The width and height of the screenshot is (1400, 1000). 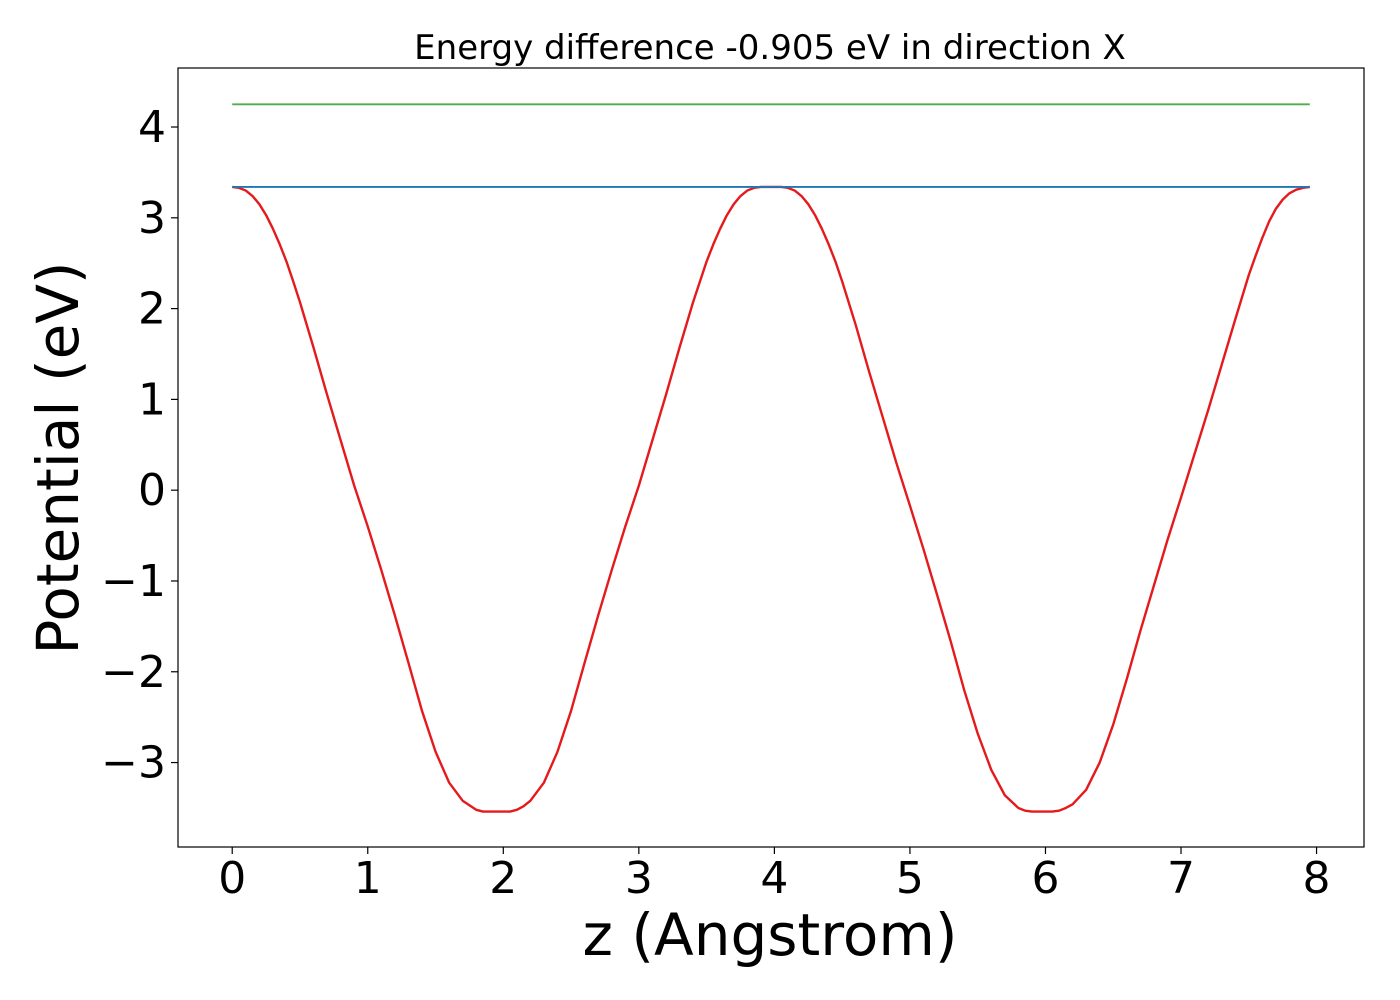 I want to click on x-axis-ticks: 0 1 2 3 4 5 6 7 8, so click(x=774, y=875).